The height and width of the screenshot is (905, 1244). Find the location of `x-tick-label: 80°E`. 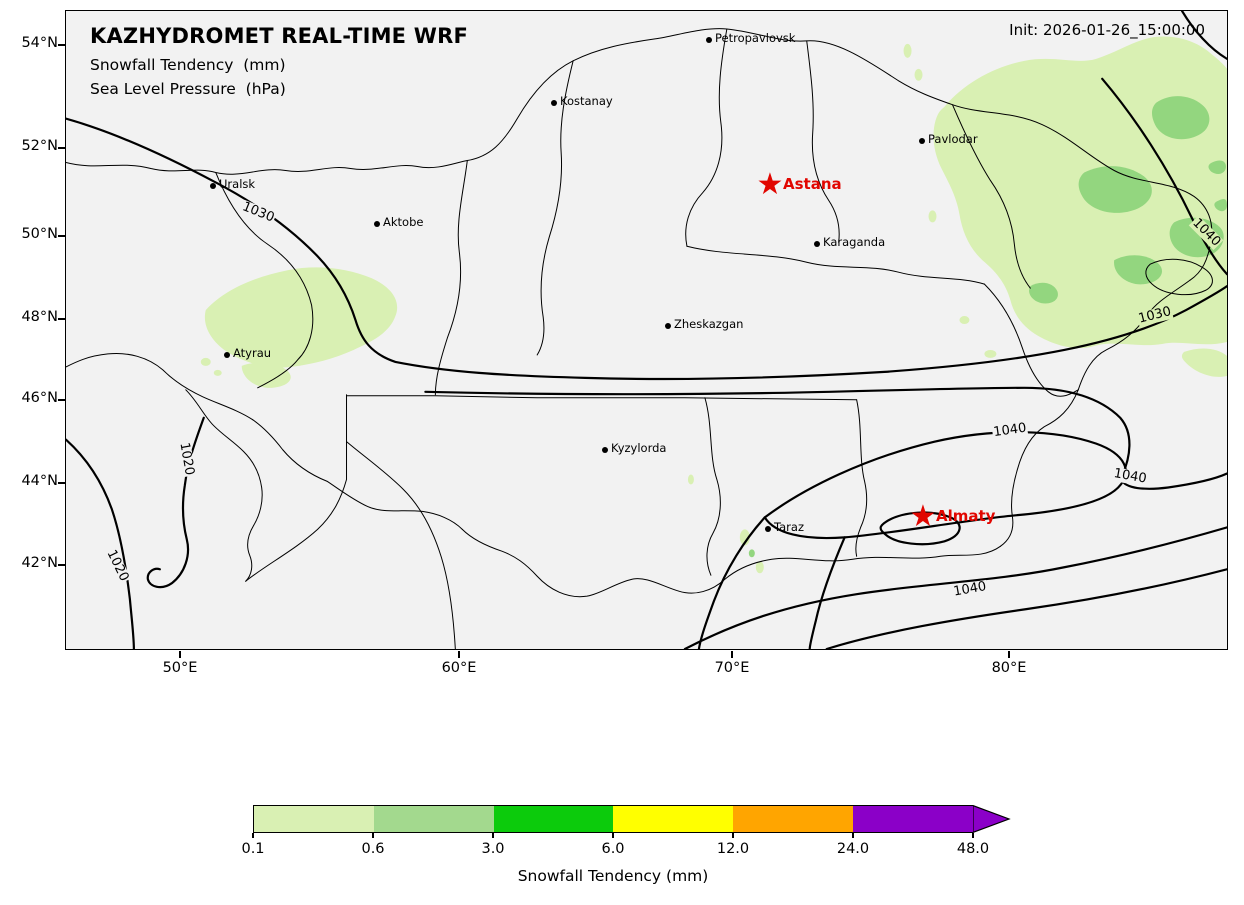

x-tick-label: 80°E is located at coordinates (1009, 668).